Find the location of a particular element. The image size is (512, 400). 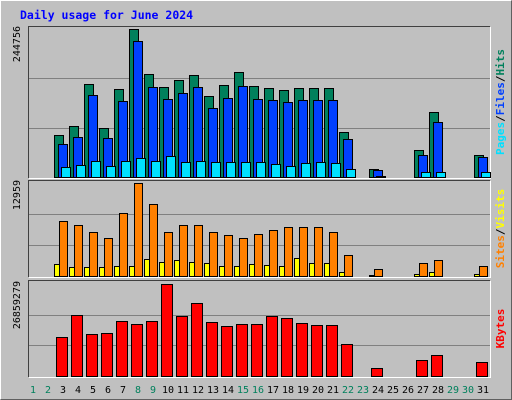

x-tick-label: 19 is located at coordinates (303, 390).